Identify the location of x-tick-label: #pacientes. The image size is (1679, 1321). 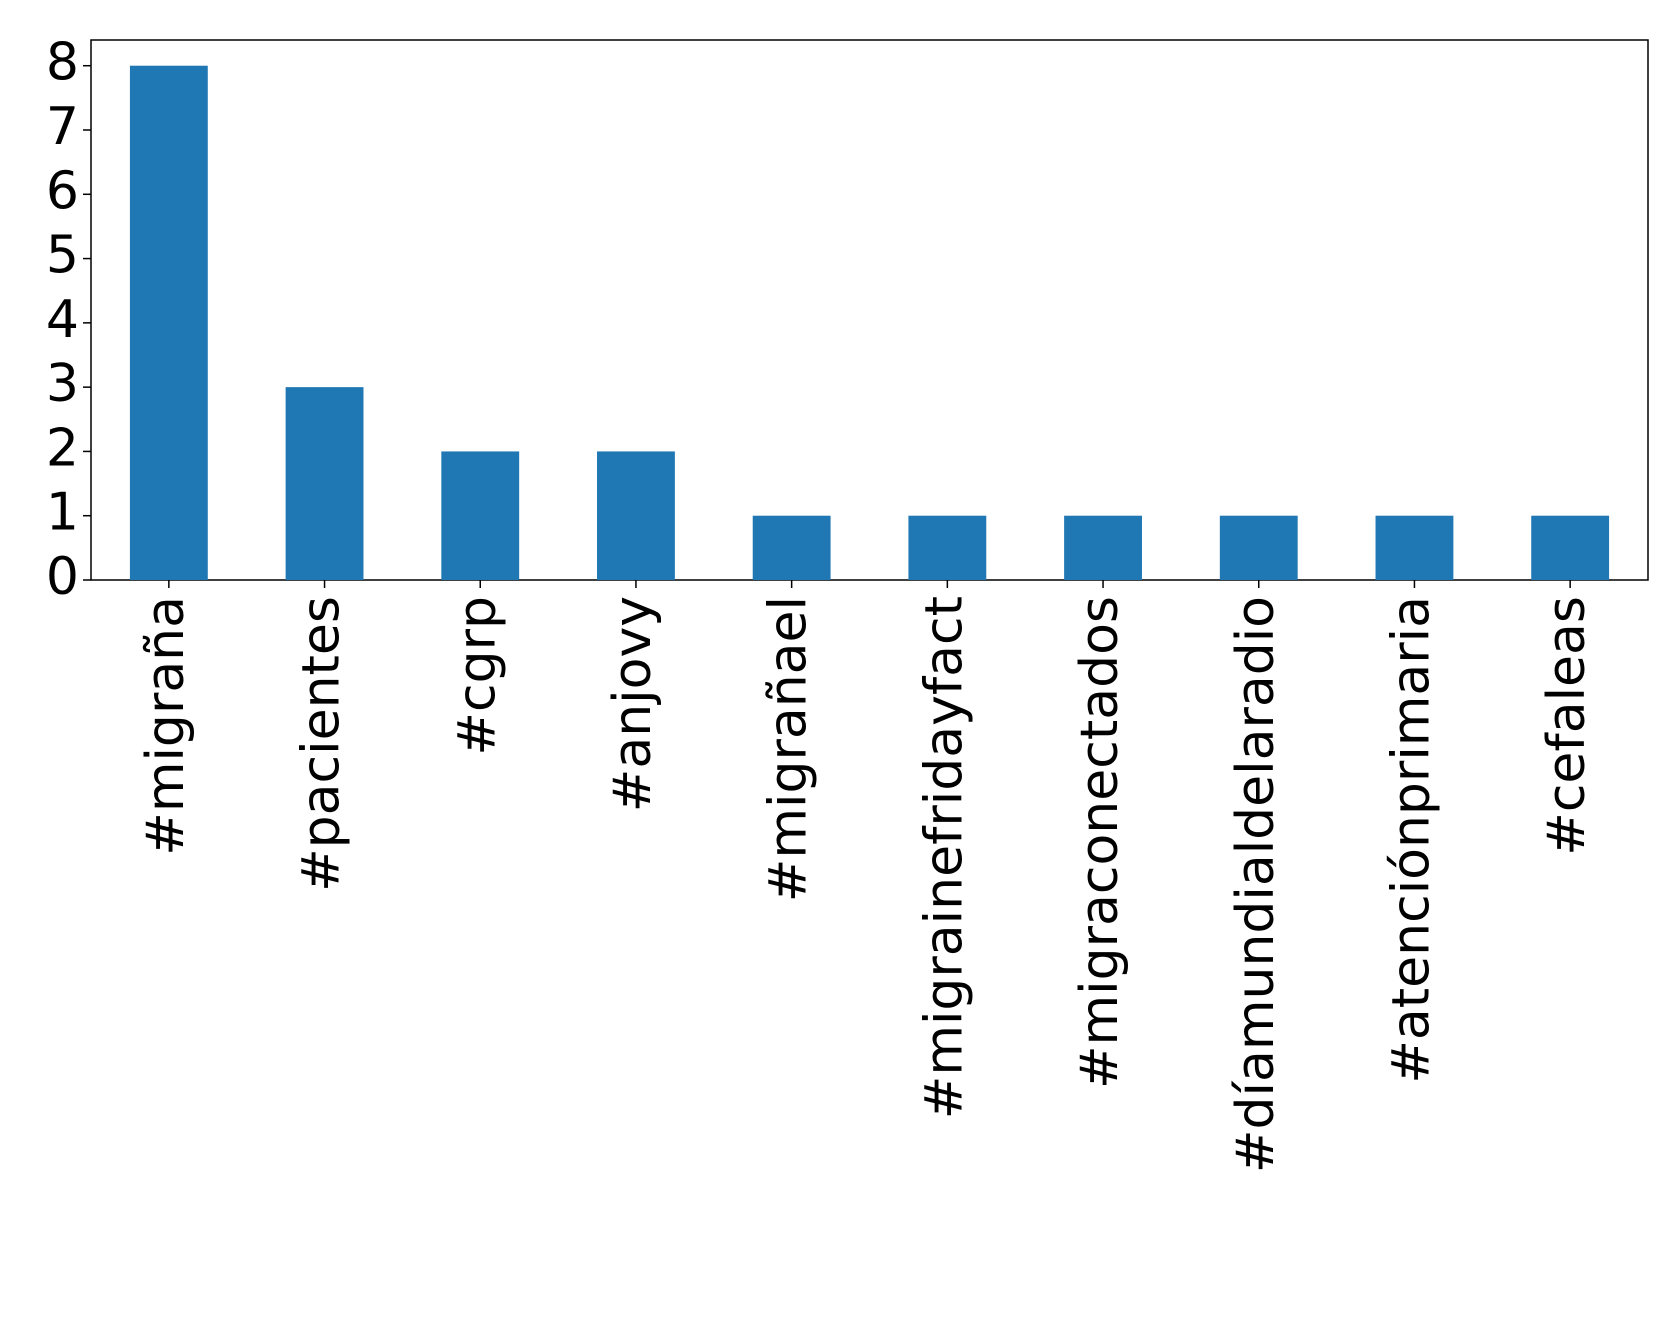
(322, 744).